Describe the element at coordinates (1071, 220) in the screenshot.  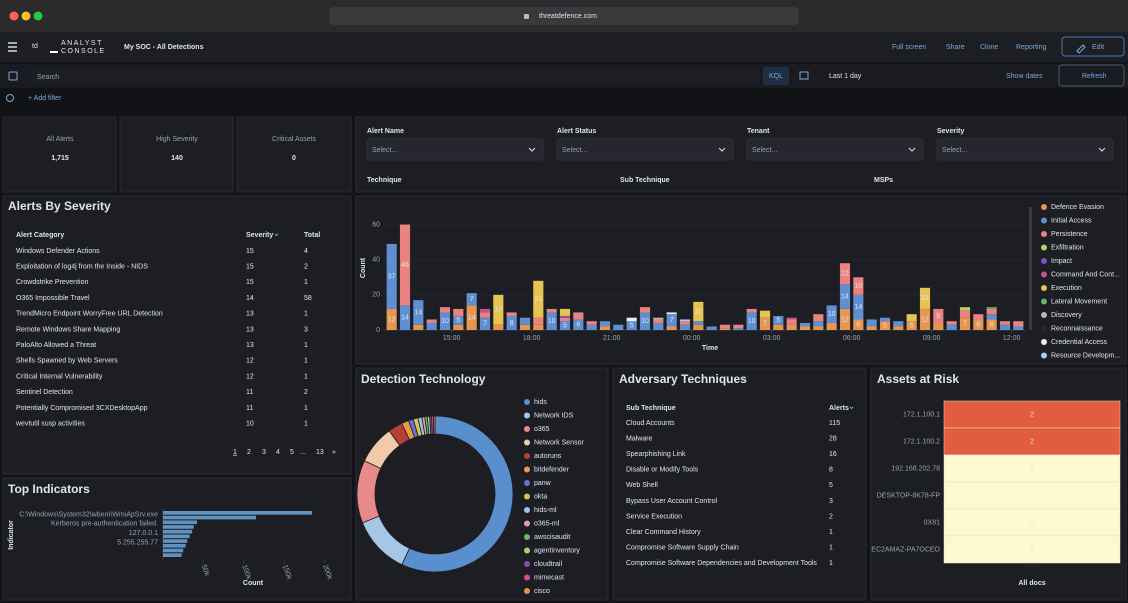
I see `legend-label: Initial Access` at that location.